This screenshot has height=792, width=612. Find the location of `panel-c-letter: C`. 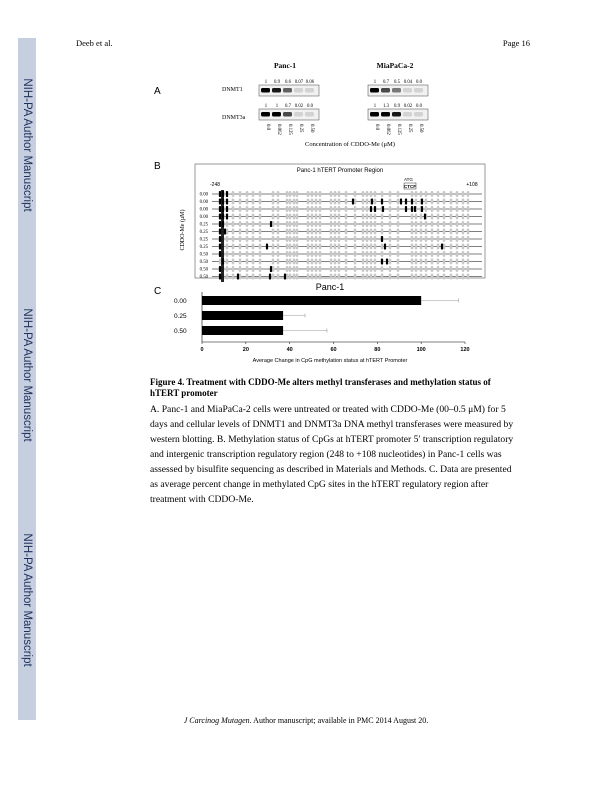

panel-c-letter: C is located at coordinates (157, 291).